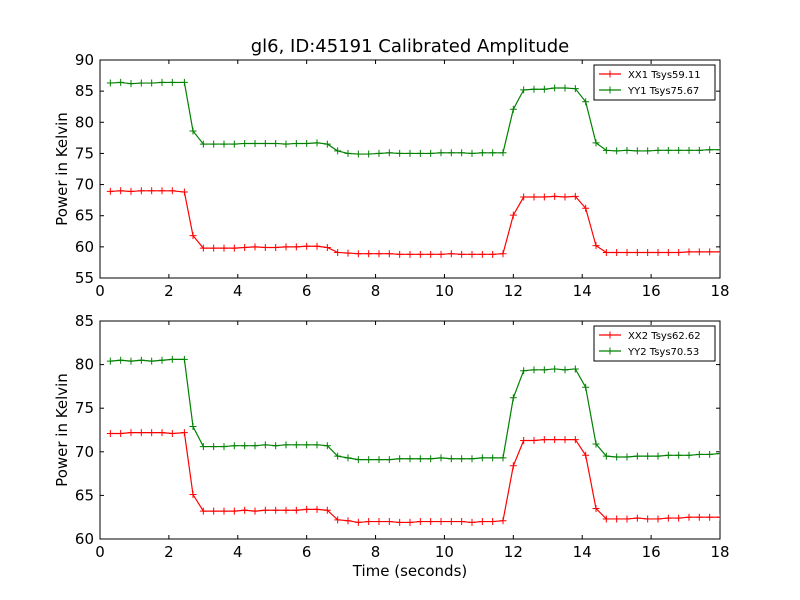 This screenshot has height=600, width=800. Describe the element at coordinates (582, 291) in the screenshot. I see `x-tick-label: 14` at that location.